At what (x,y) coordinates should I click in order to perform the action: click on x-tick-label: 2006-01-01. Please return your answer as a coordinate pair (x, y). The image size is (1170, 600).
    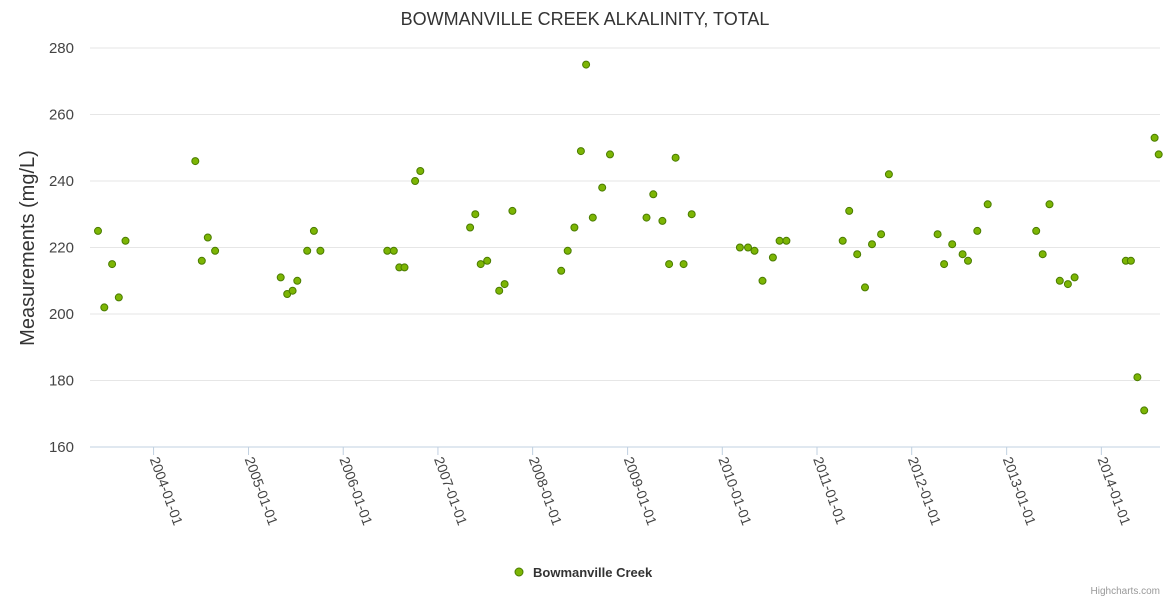
    Looking at the image, I should click on (356, 491).